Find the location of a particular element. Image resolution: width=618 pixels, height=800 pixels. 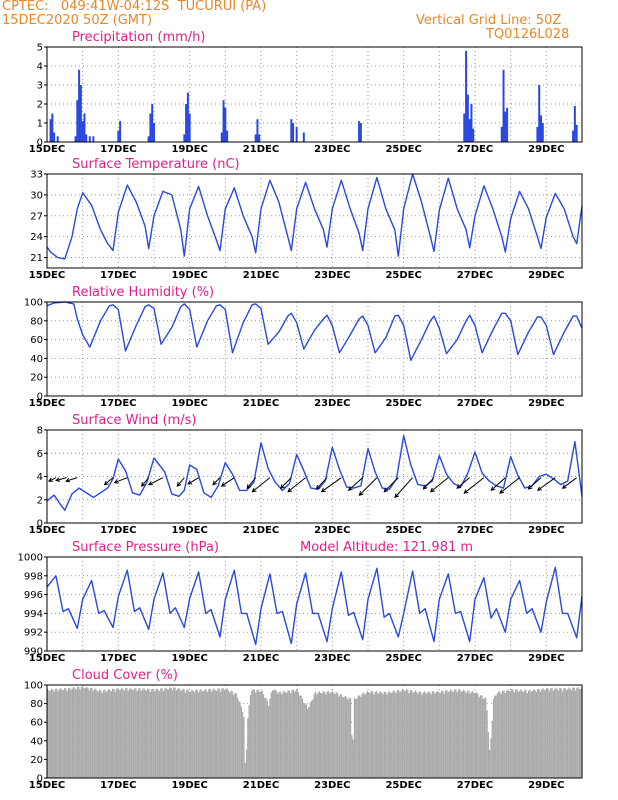

x-tick-label: 27DEC is located at coordinates (475, 785).